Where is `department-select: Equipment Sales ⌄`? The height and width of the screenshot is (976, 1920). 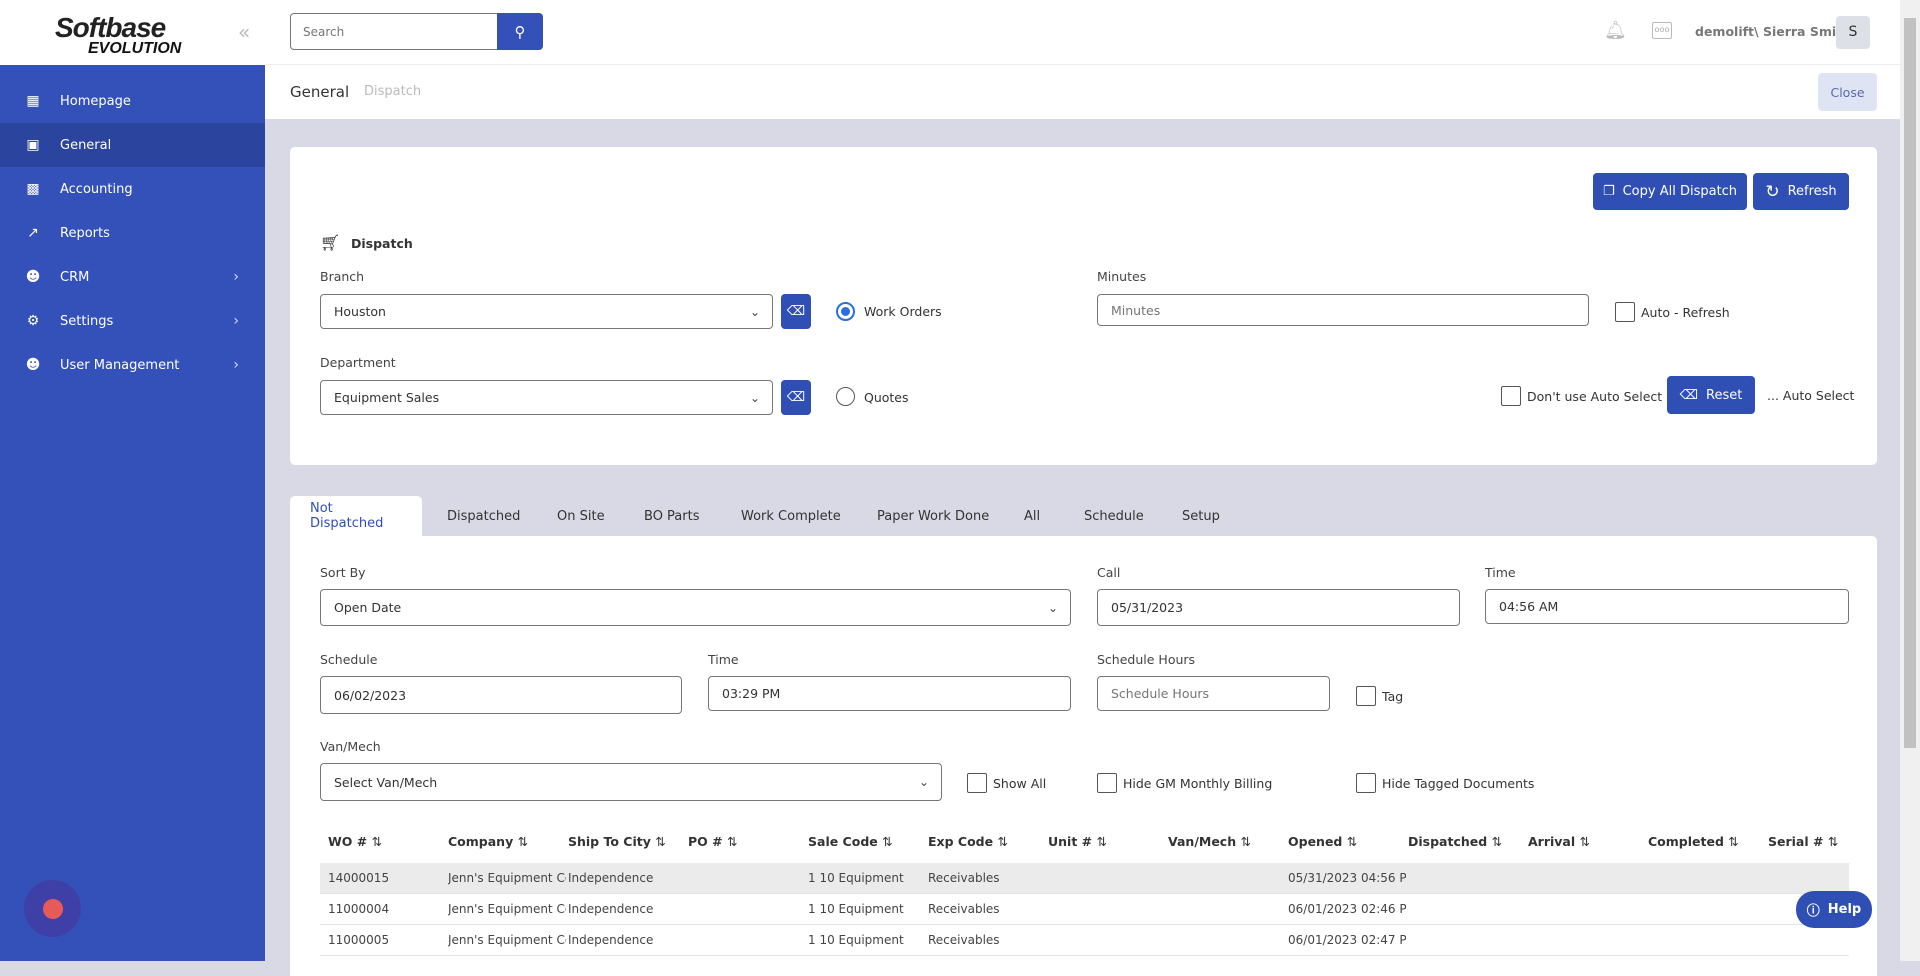 department-select: Equipment Sales ⌄ is located at coordinates (546, 397).